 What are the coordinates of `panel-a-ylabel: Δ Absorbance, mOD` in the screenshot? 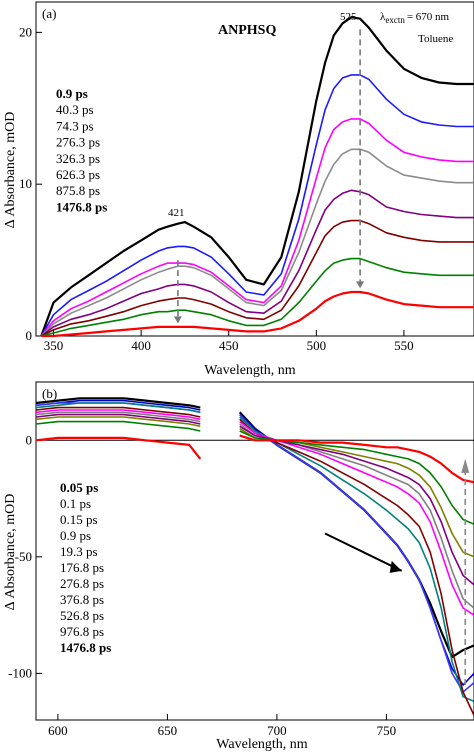 It's located at (10, 170).